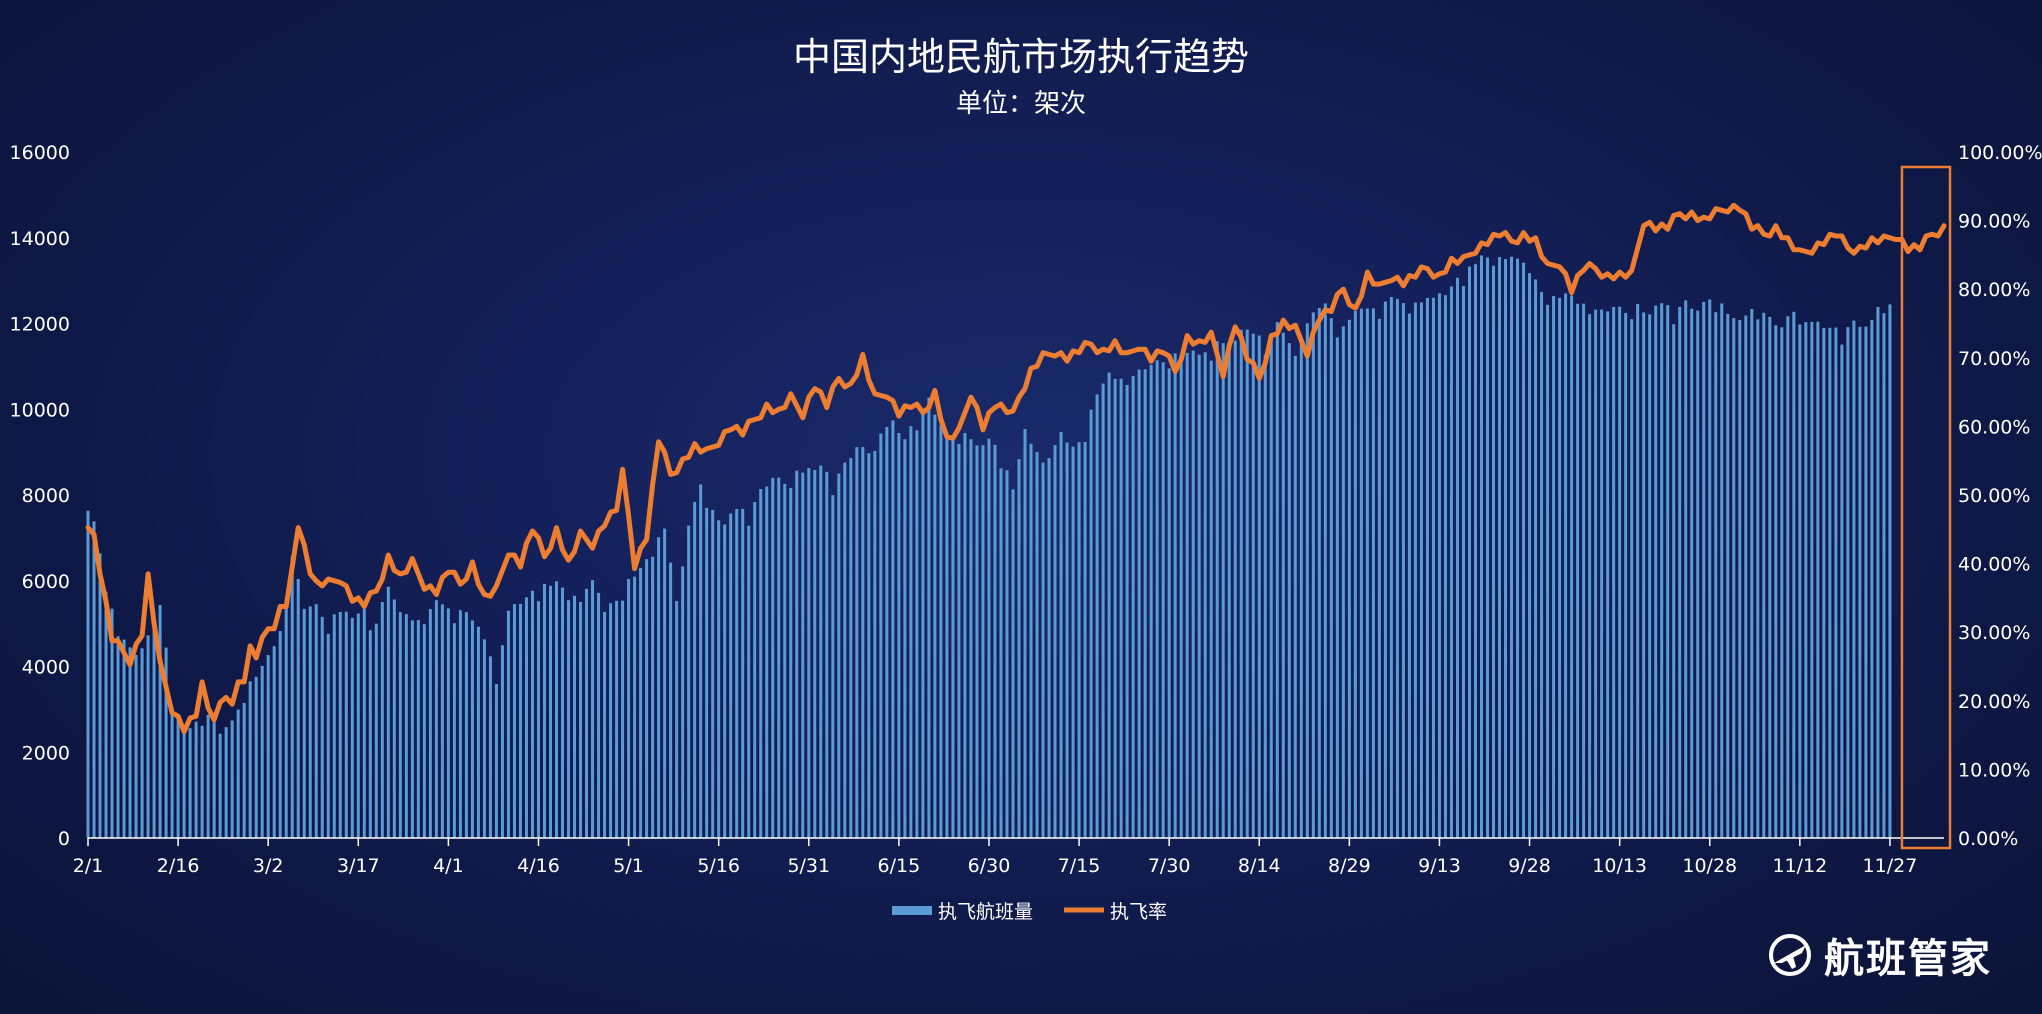 The width and height of the screenshot is (2042, 1014). I want to click on x-tick-label: 10/28, so click(1709, 866).